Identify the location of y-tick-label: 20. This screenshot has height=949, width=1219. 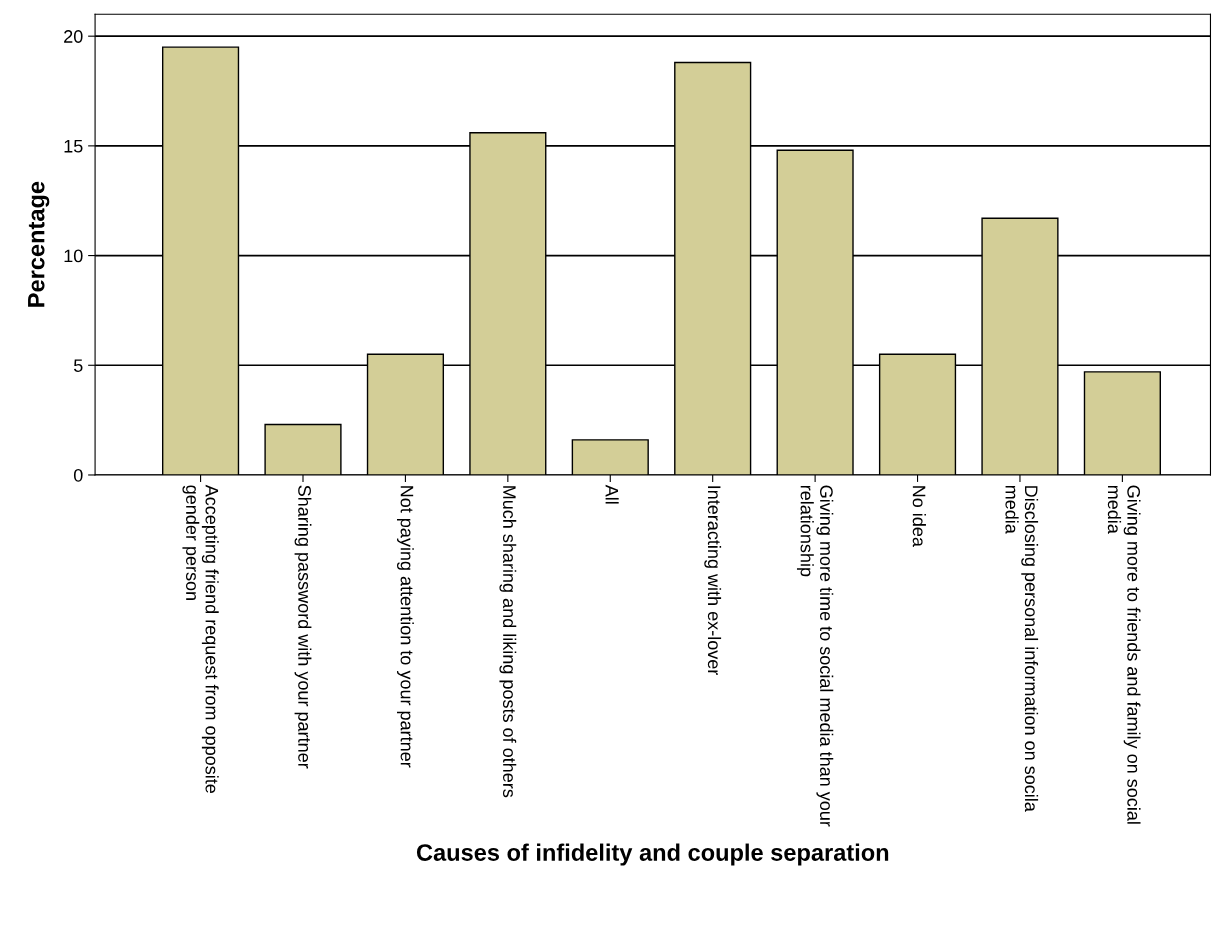
(73, 36).